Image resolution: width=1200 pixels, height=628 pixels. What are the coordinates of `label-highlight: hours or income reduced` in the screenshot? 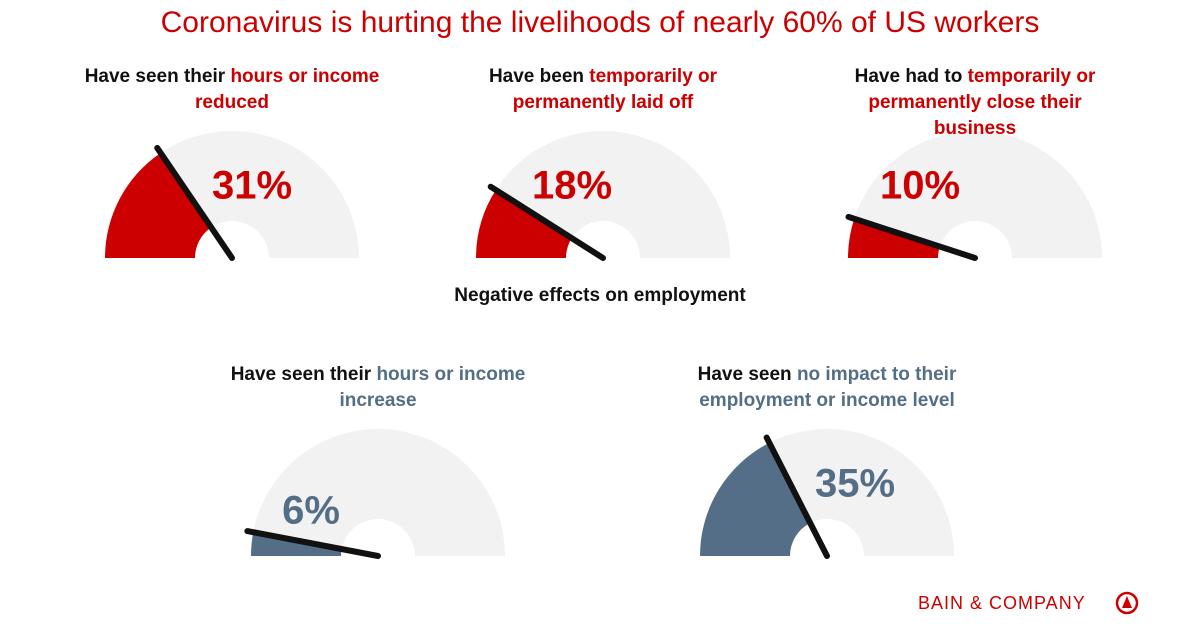 It's located at (287, 89).